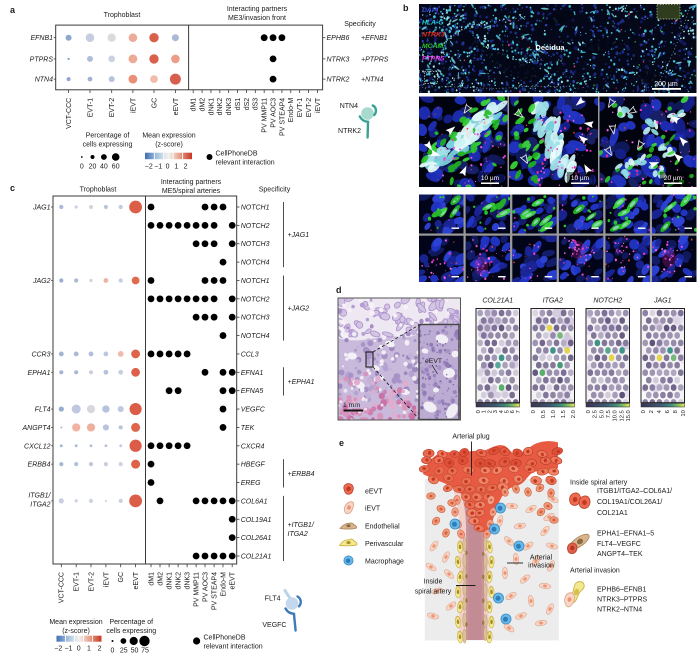 The width and height of the screenshot is (700, 662). What do you see at coordinates (502, 411) in the screenshot?
I see `svg-text: 4` at bounding box center [502, 411].